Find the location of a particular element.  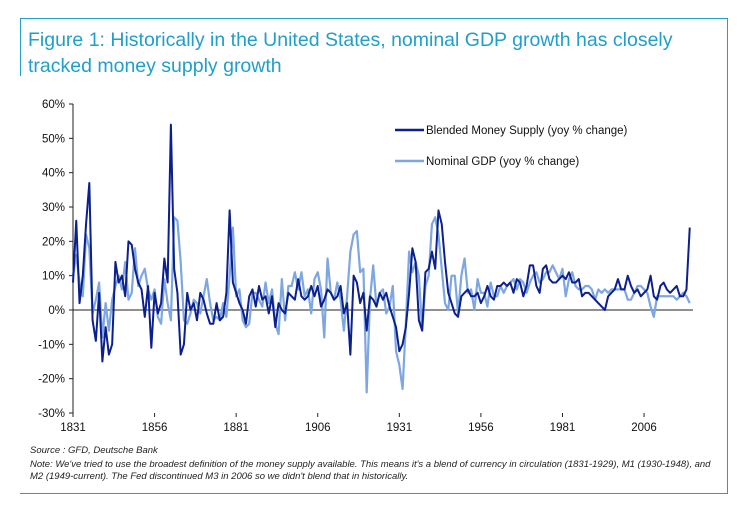

y-tick-label: 0% is located at coordinates (56, 311).